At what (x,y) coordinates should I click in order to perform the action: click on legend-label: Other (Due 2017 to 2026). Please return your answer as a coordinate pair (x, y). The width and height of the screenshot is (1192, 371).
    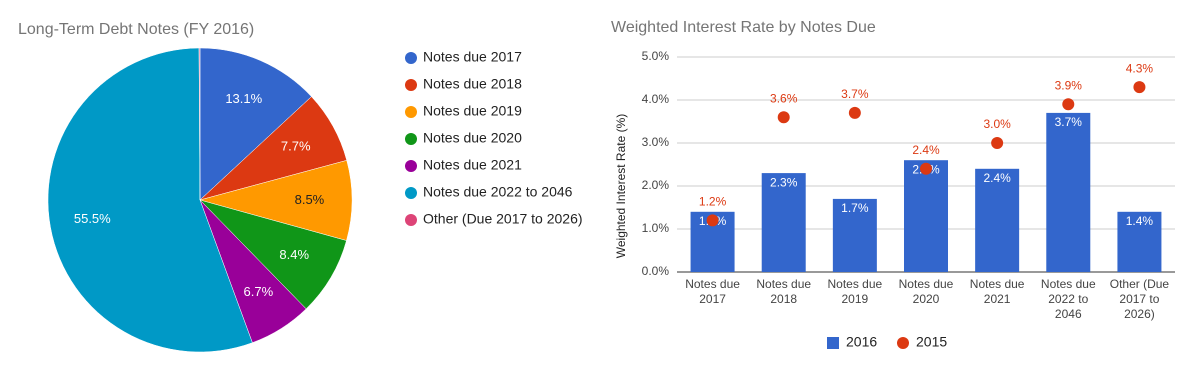
    Looking at the image, I should click on (503, 219).